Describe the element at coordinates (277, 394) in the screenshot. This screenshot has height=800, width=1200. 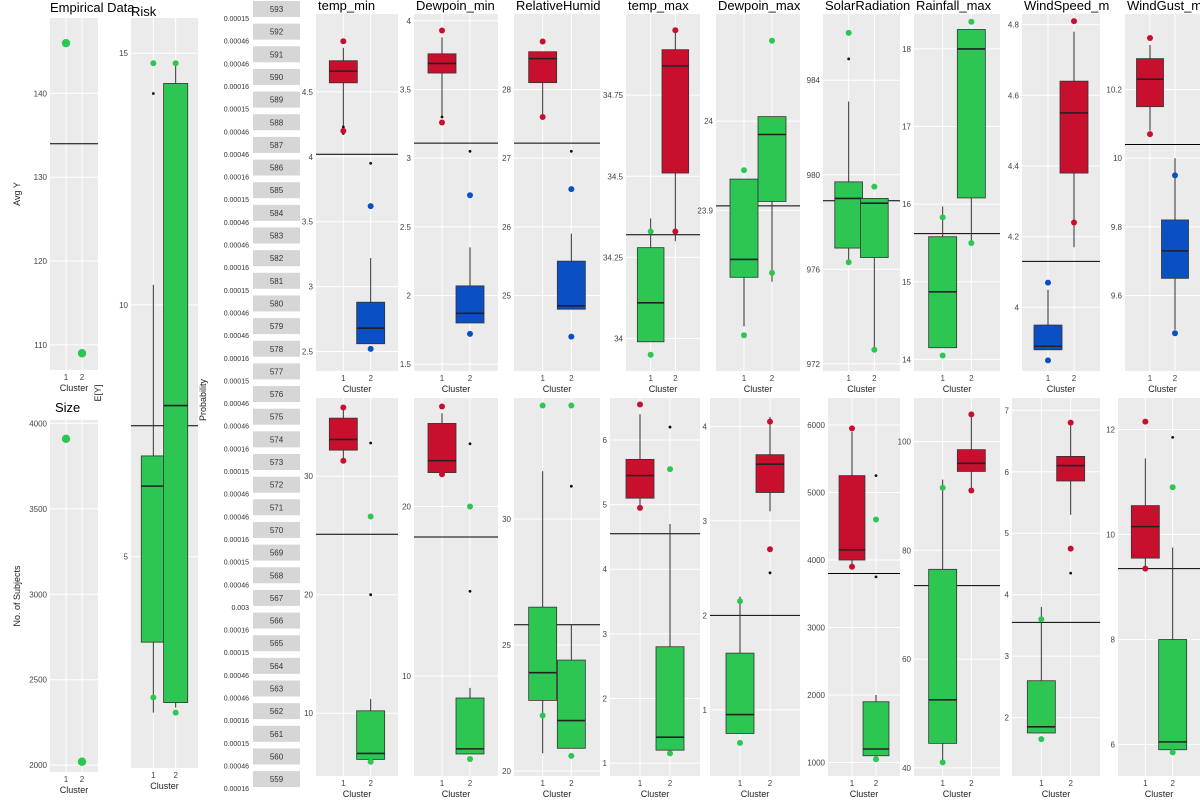
I see `probability-strip-label: 576` at that location.